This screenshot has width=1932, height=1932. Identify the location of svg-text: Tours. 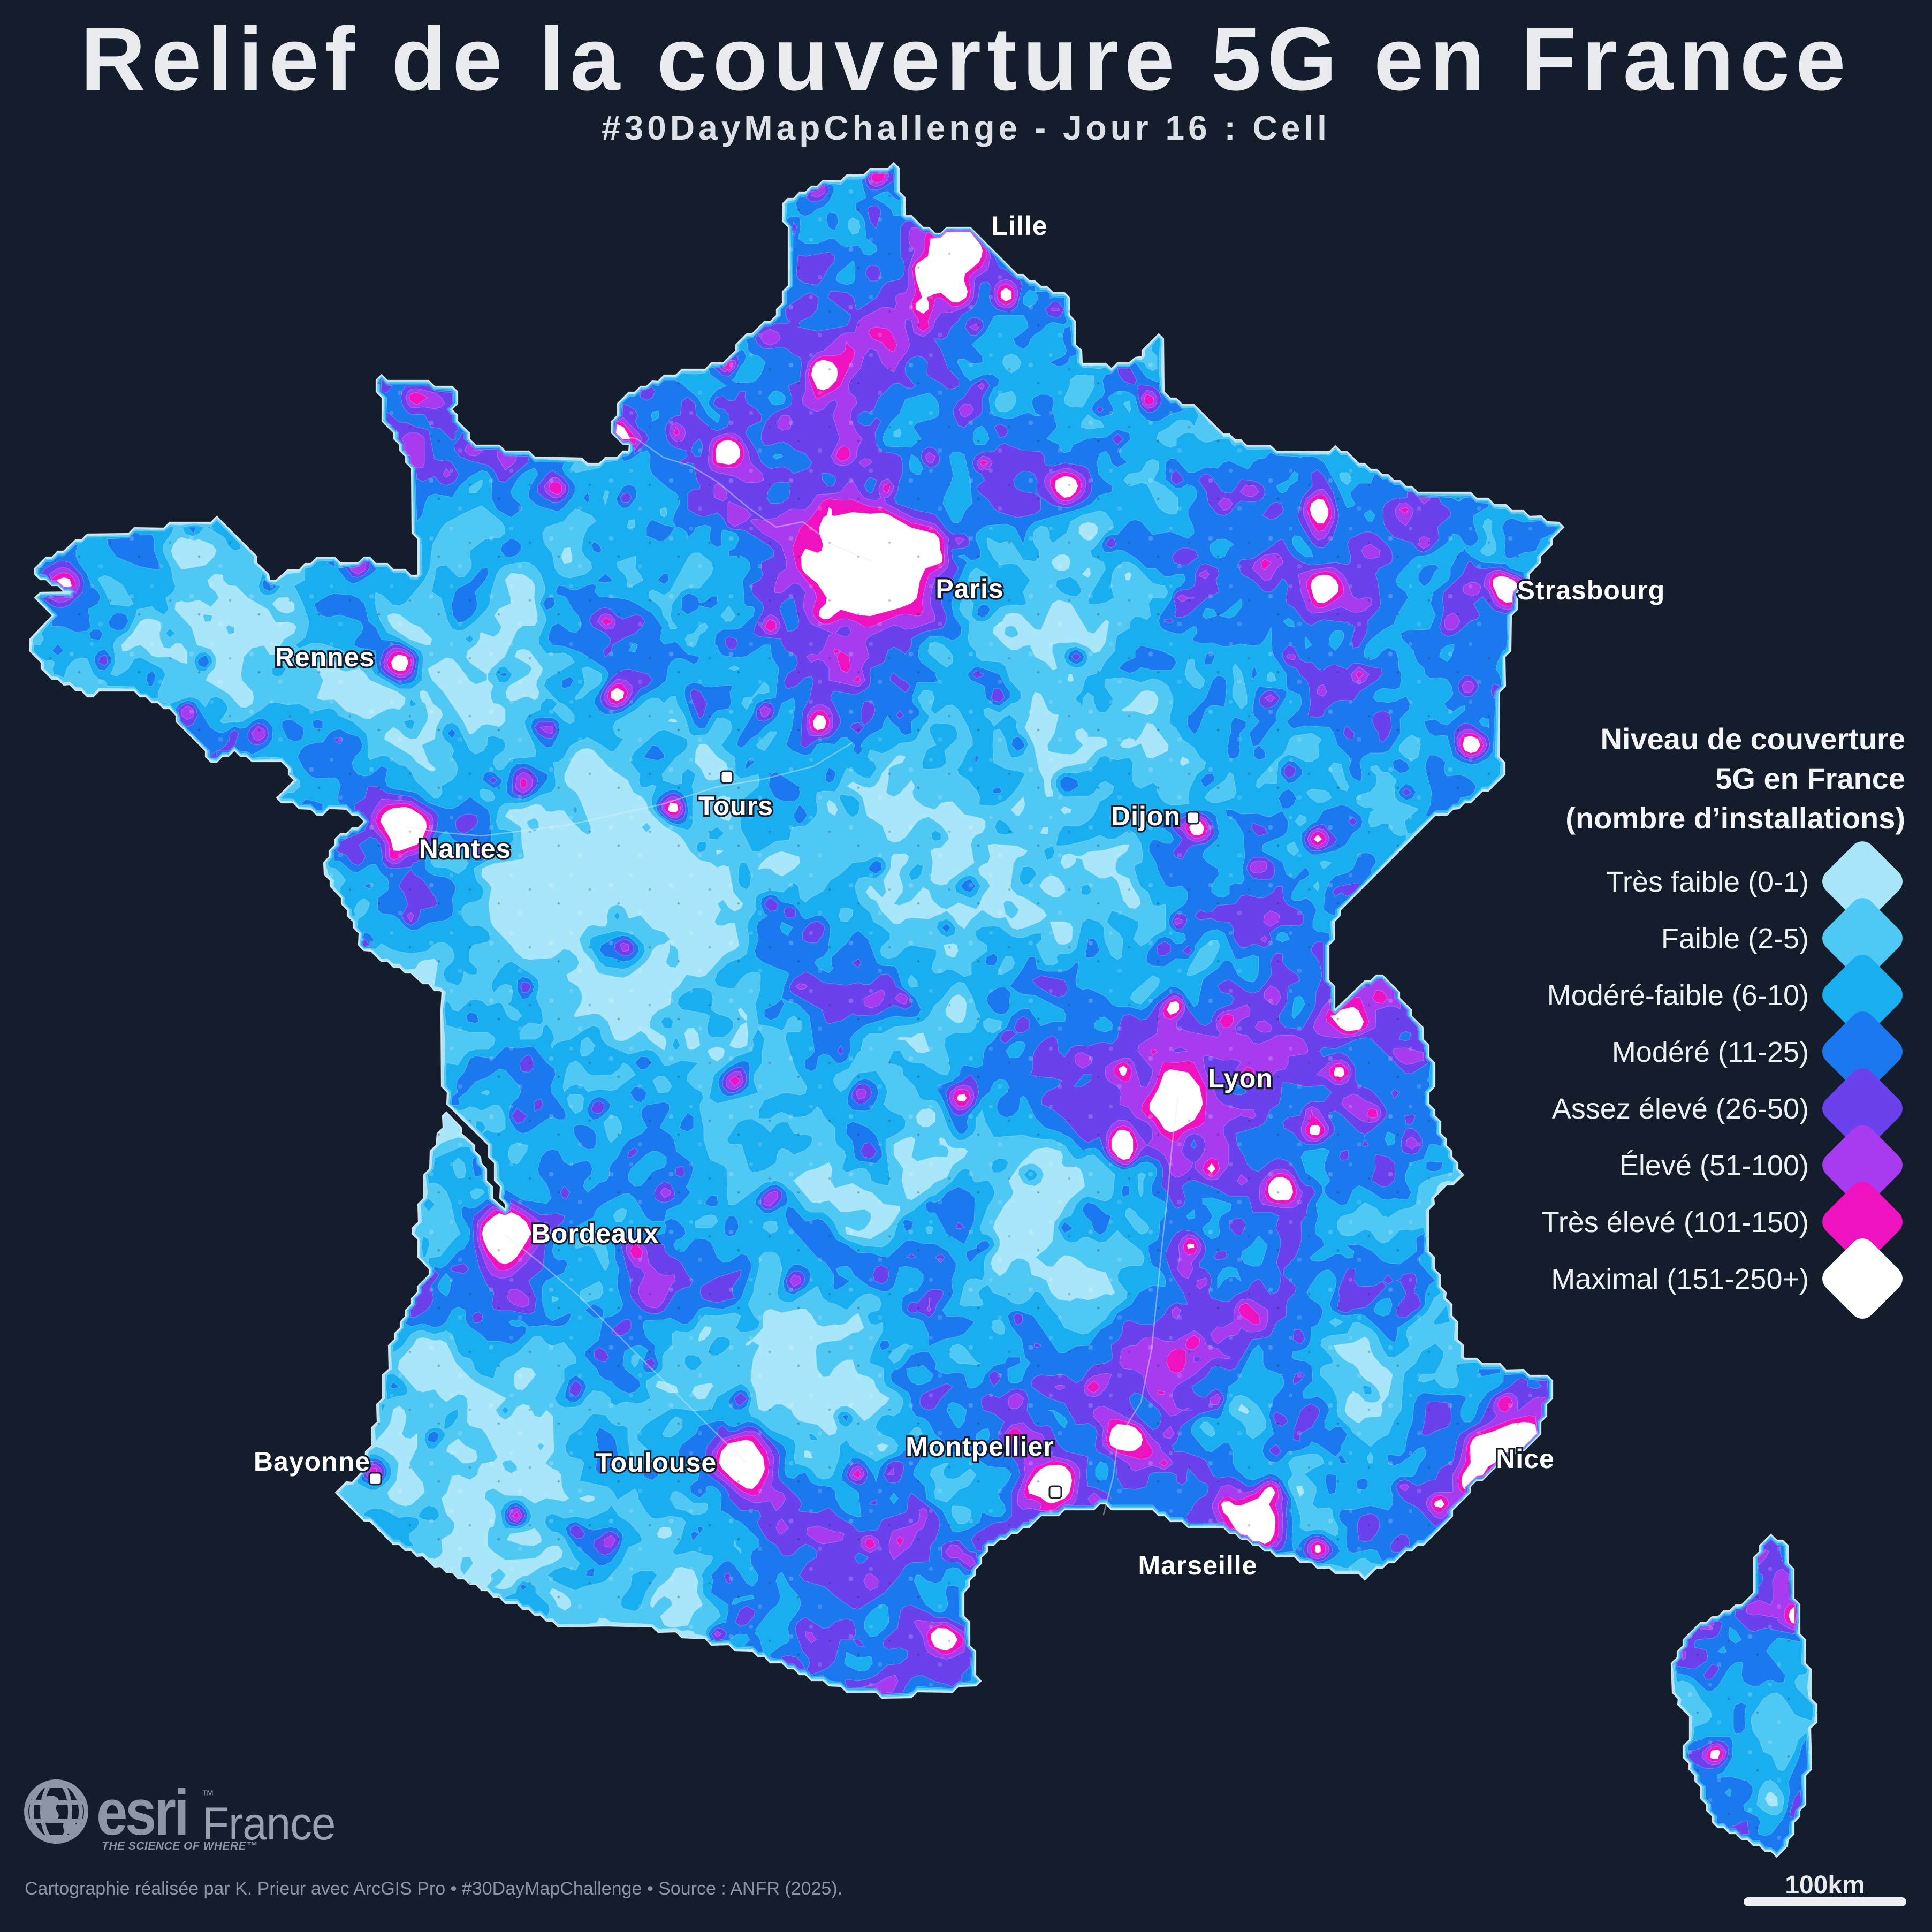
(735, 806).